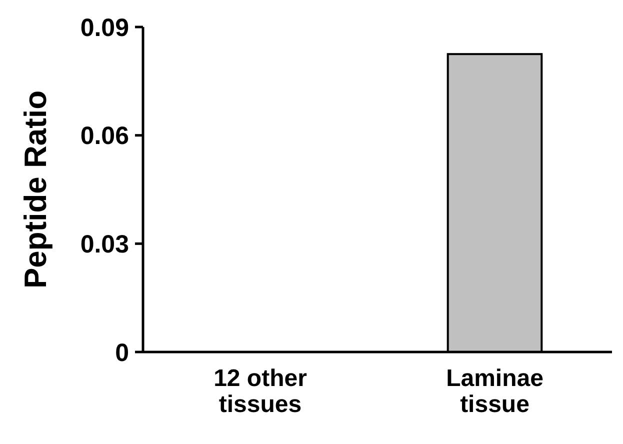 This screenshot has width=623, height=444. I want to click on x-tick-label: 12 other tissues, so click(260, 391).